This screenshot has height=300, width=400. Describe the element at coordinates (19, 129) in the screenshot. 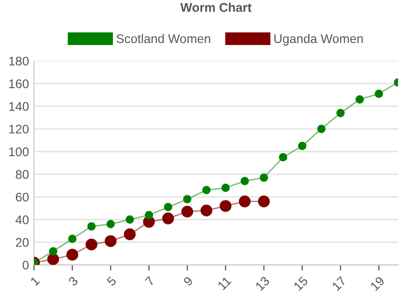

I see `y-tick-label: 120` at that location.